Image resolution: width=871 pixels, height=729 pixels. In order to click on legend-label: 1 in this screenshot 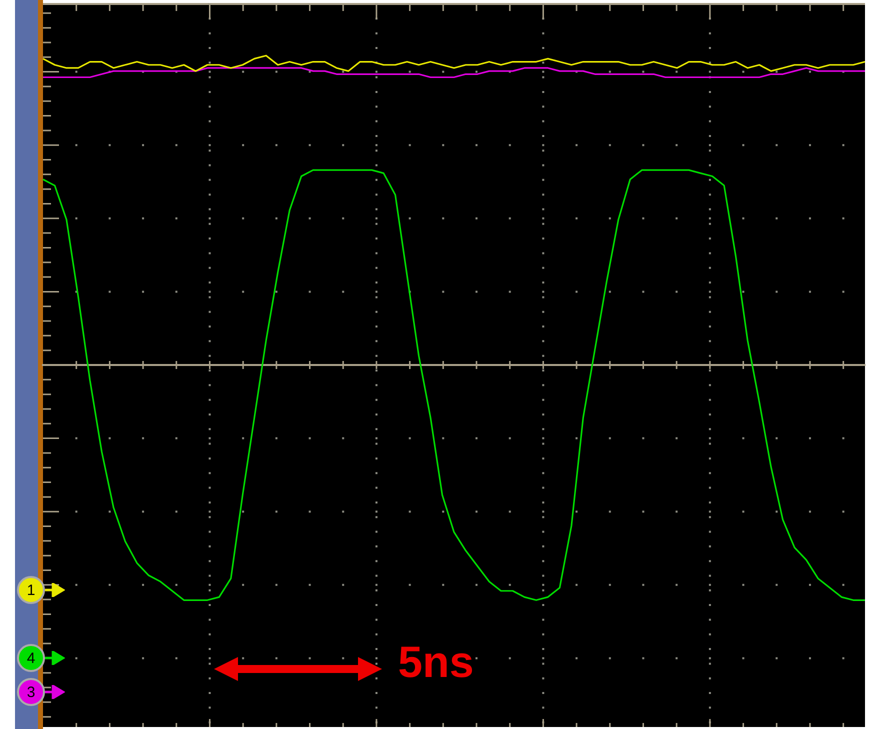, I will do `click(31, 590)`.